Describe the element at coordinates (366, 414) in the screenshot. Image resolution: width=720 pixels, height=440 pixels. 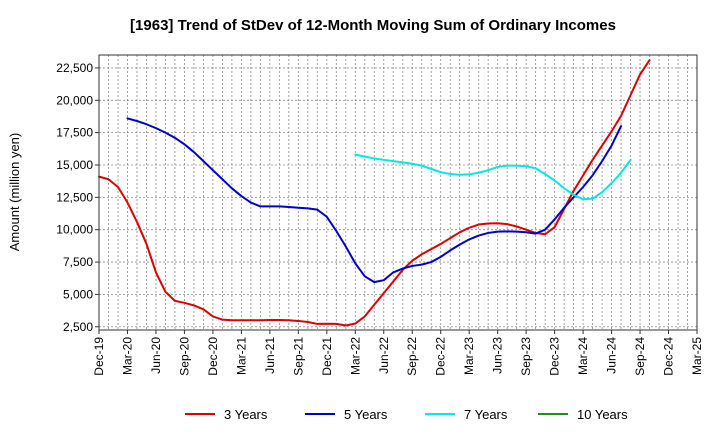
I see `legend-label: 5 Years` at that location.